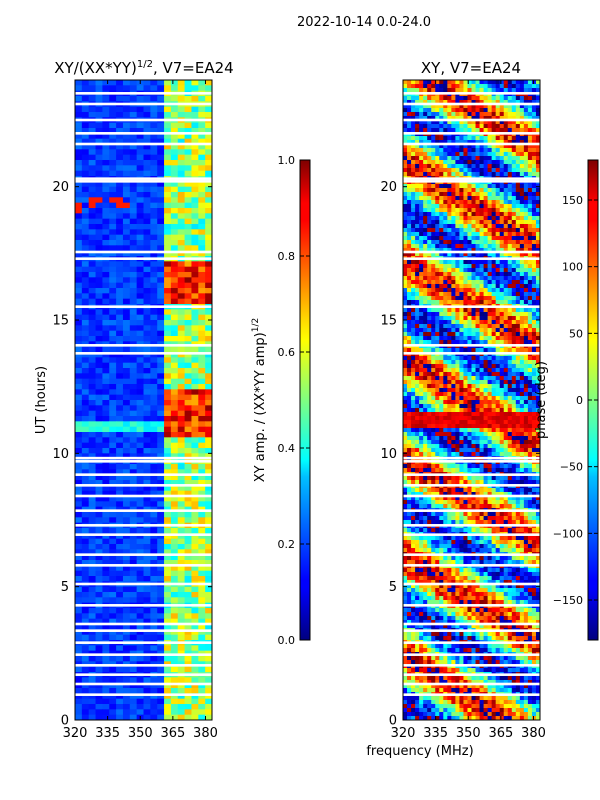 This screenshot has height=800, width=600. I want to click on missing-data-row, so click(143, 93).